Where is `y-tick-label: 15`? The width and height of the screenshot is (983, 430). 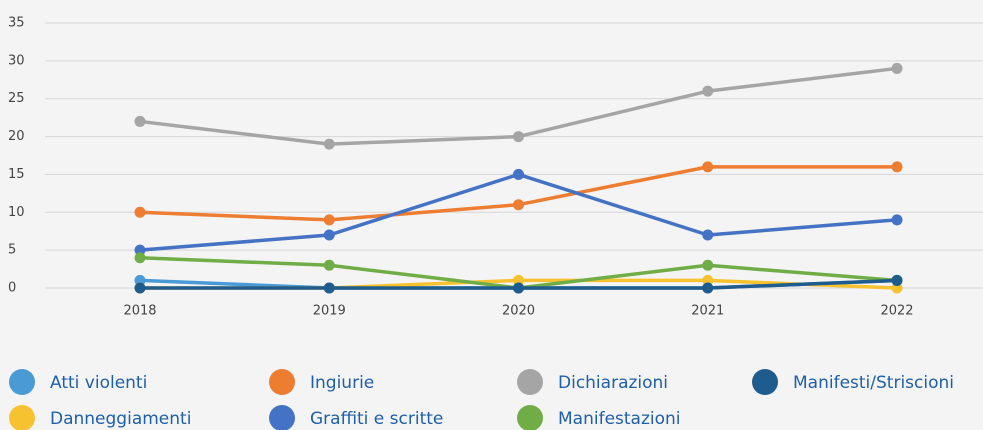 y-tick-label: 15 is located at coordinates (16, 174).